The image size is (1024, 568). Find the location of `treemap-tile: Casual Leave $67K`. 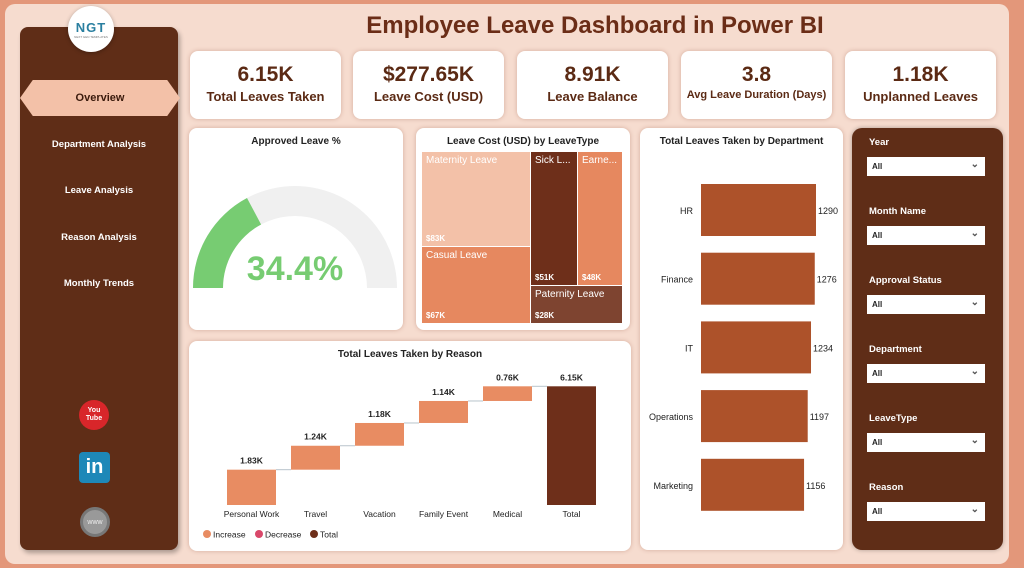

treemap-tile: Casual Leave $67K is located at coordinates (476, 285).